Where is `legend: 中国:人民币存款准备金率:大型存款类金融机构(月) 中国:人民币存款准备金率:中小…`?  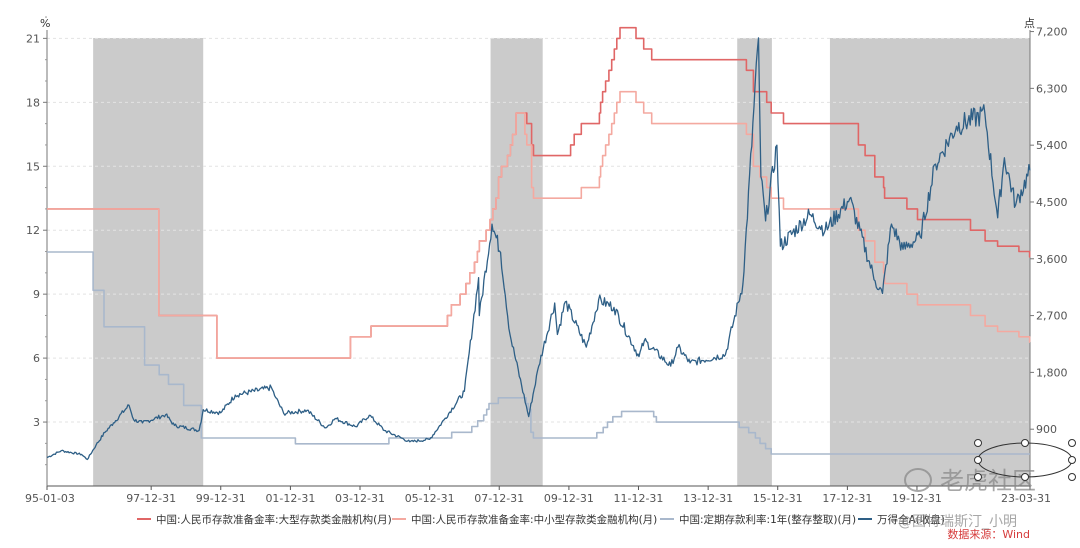 legend: 中国:人民币存款准备金率:大型存款类金融机构(月) 中国:人民币存款准备金率:中小… is located at coordinates (541, 519).